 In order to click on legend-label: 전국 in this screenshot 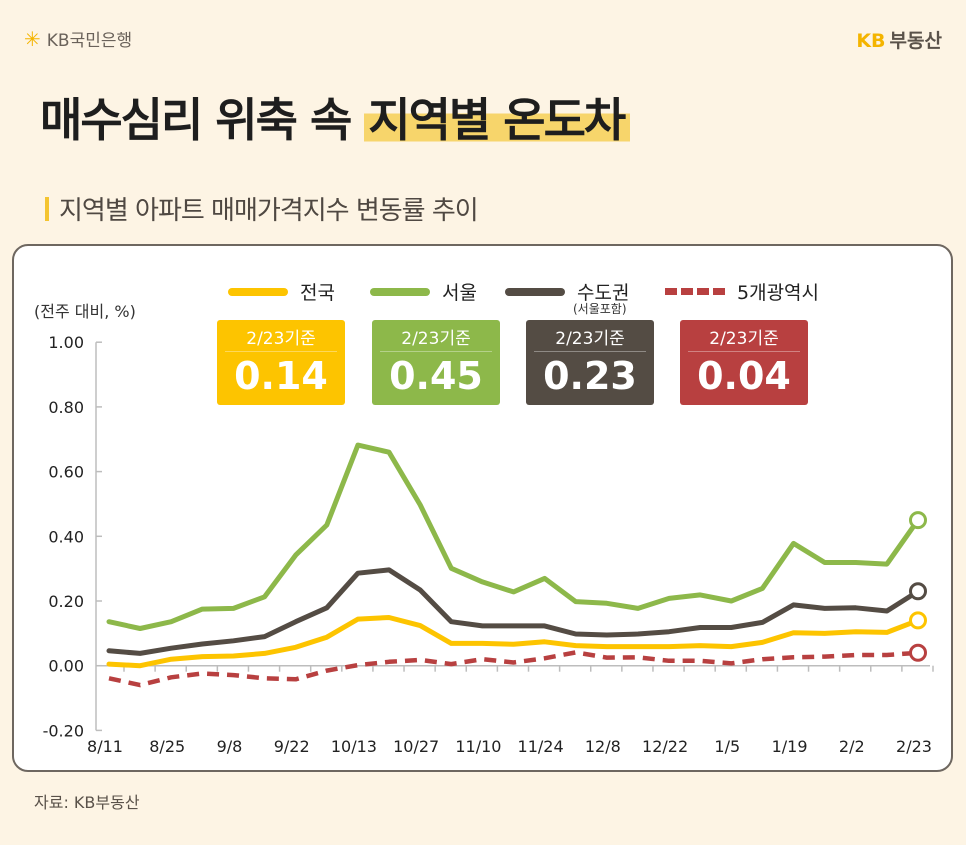, I will do `click(317, 293)`.